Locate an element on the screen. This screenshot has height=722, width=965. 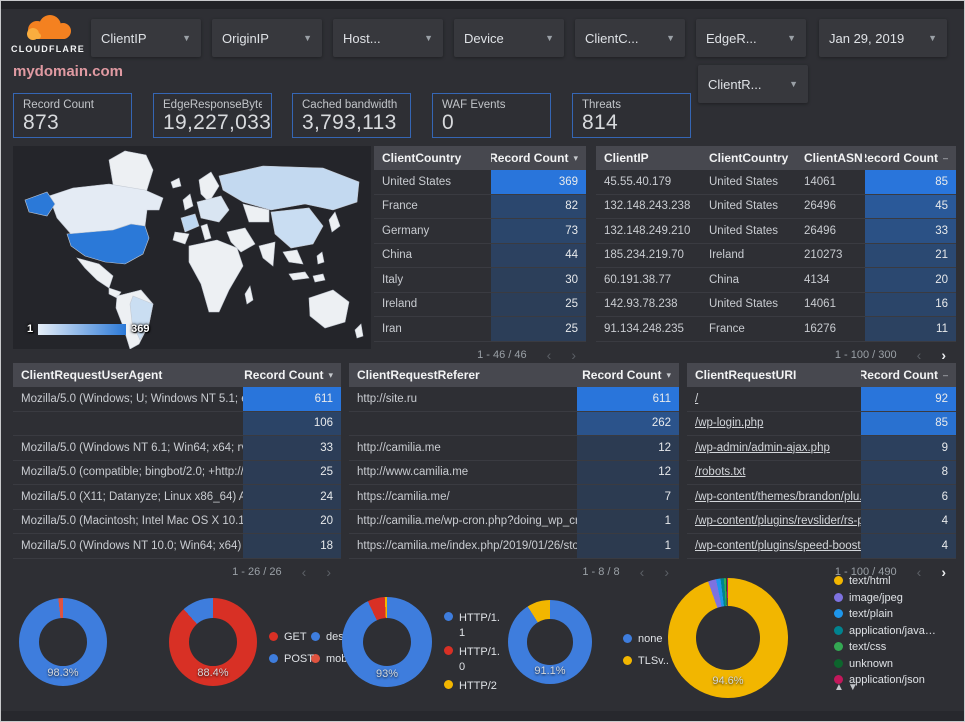
filter-chip-device: Device ▼ is located at coordinates (509, 38).